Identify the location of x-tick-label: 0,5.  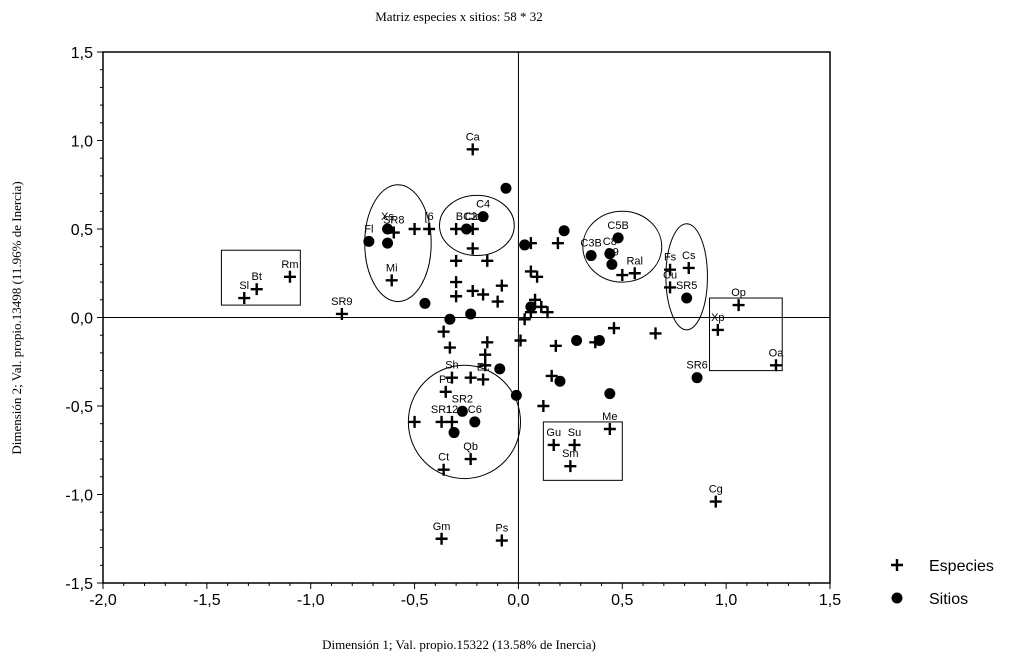
(622, 600).